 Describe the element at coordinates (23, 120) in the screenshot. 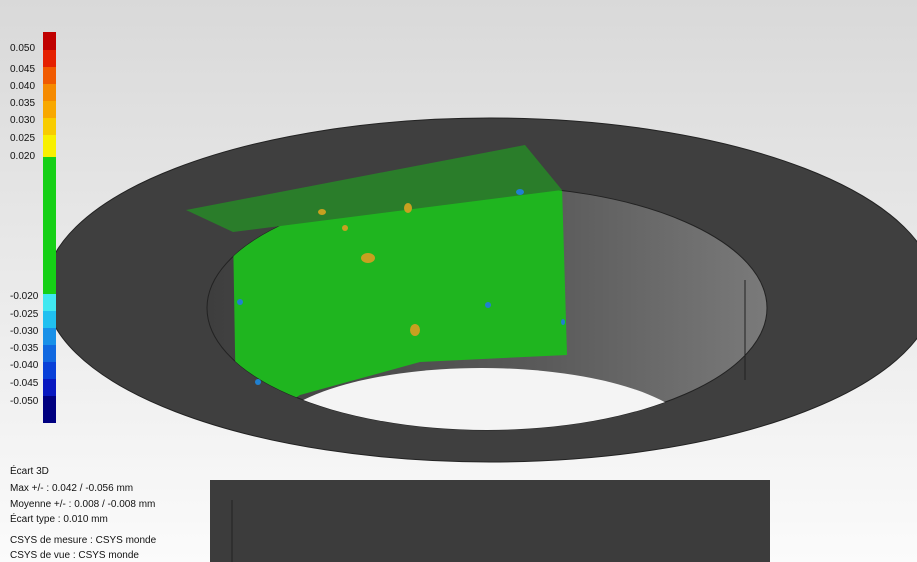

I see `scale-label: 0.030` at that location.